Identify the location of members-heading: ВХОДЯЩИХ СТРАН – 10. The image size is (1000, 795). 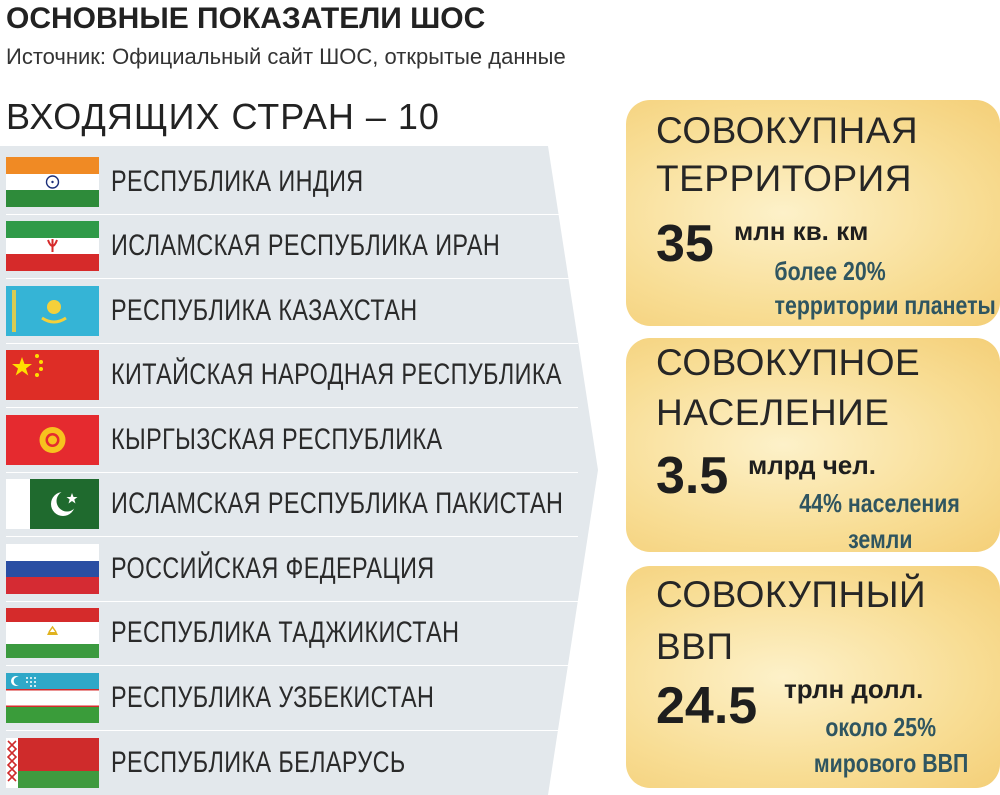
(223, 116).